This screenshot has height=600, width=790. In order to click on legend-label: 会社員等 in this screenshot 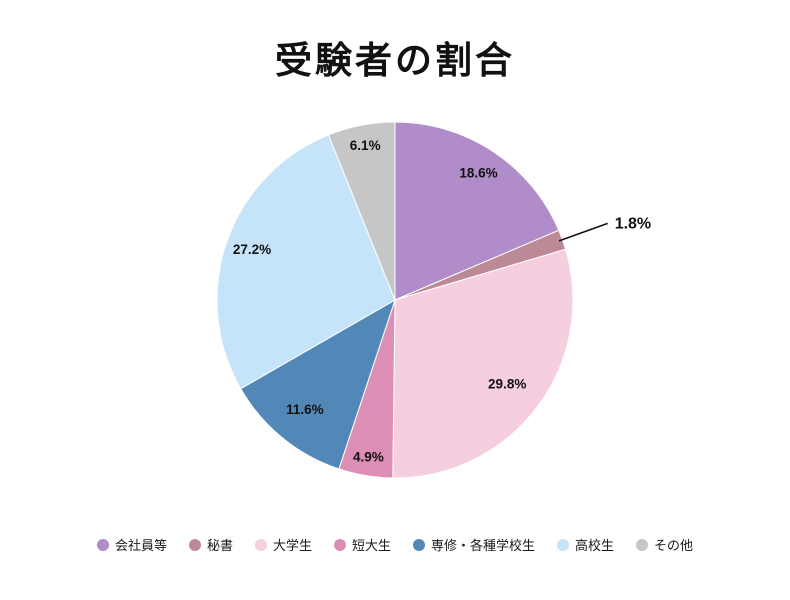, I will do `click(140, 545)`.